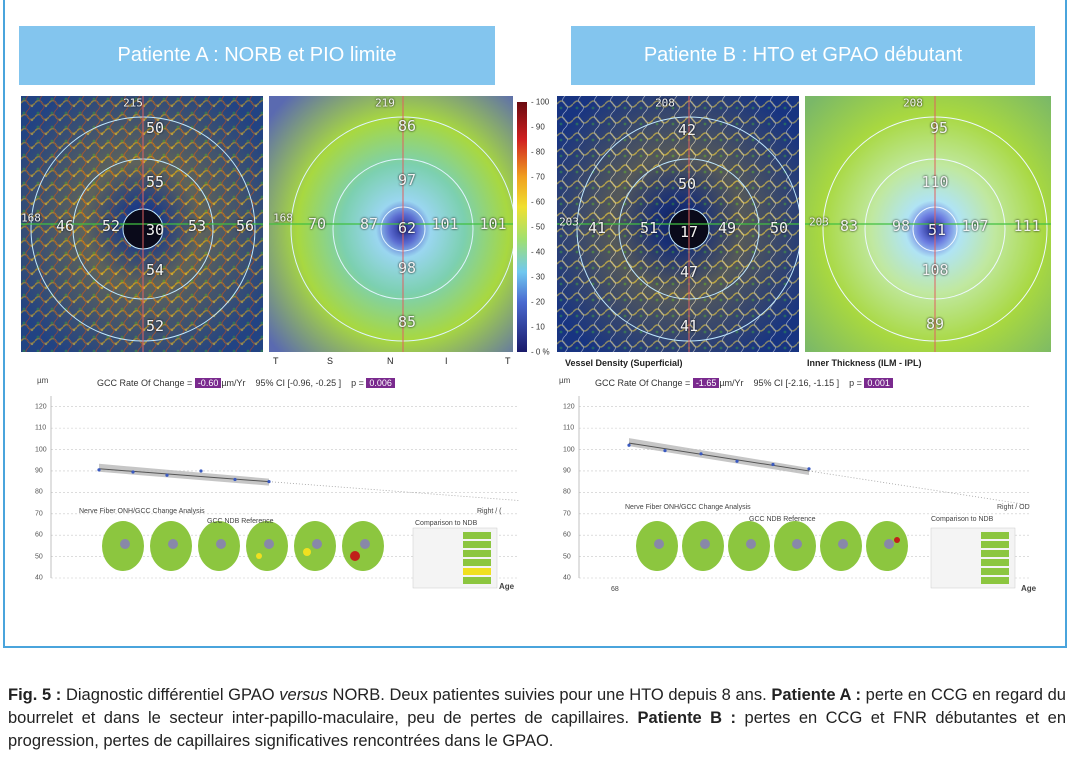  I want to click on caption-fig-label: Fig. 5 :, so click(35, 695).